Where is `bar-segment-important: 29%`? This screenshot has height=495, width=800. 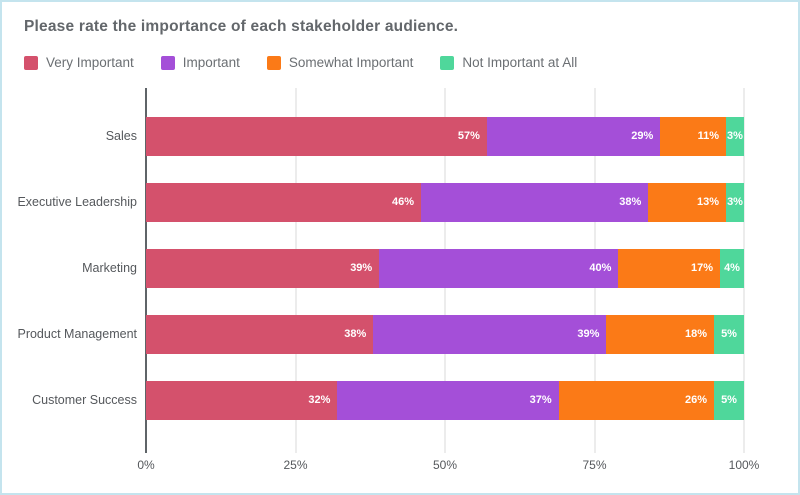
bar-segment-important: 29% is located at coordinates (573, 136).